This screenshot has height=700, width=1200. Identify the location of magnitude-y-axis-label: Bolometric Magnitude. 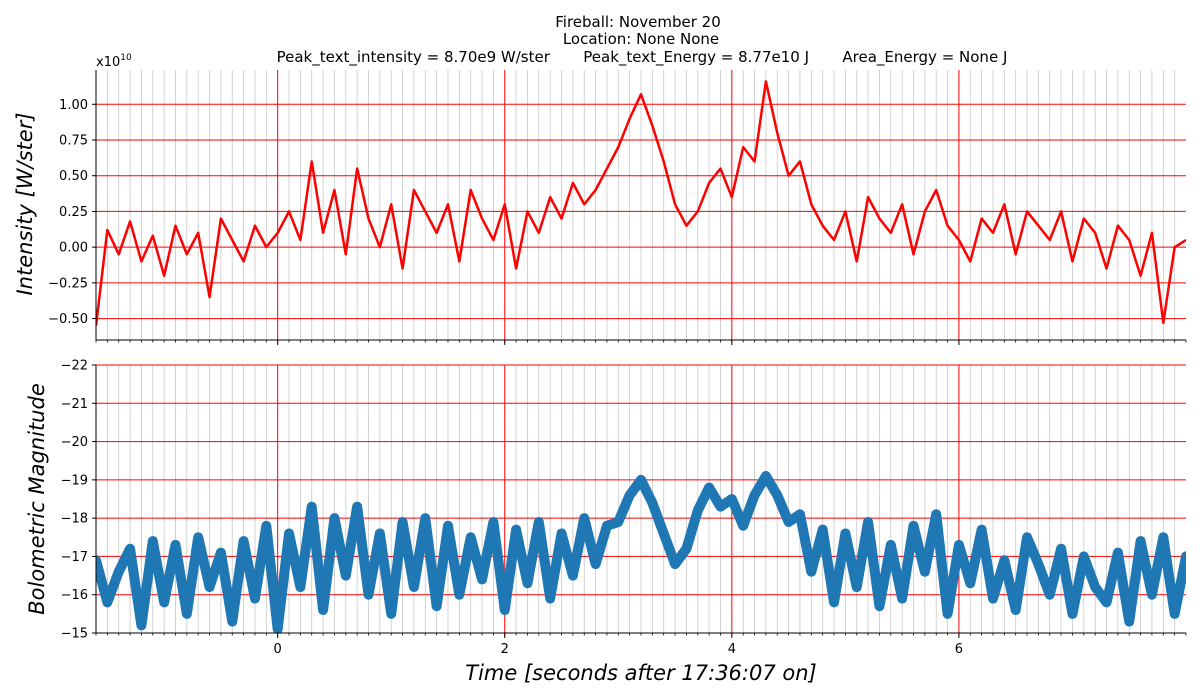
(37, 499).